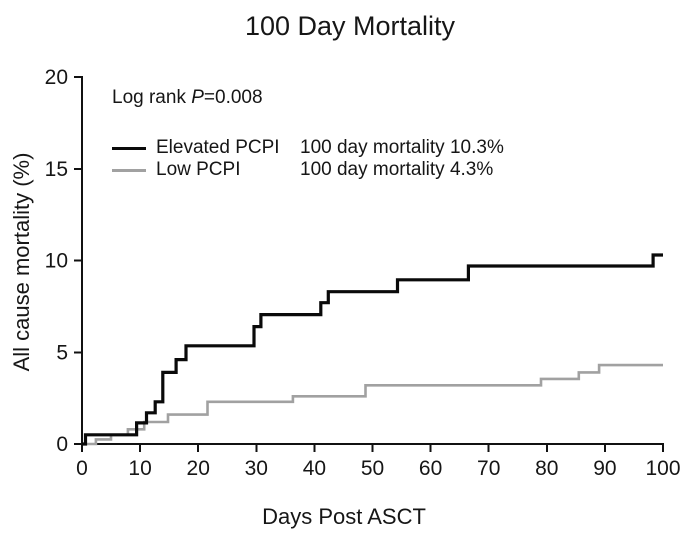 The height and width of the screenshot is (542, 688). I want to click on y-tick-label: 15, so click(56, 169).